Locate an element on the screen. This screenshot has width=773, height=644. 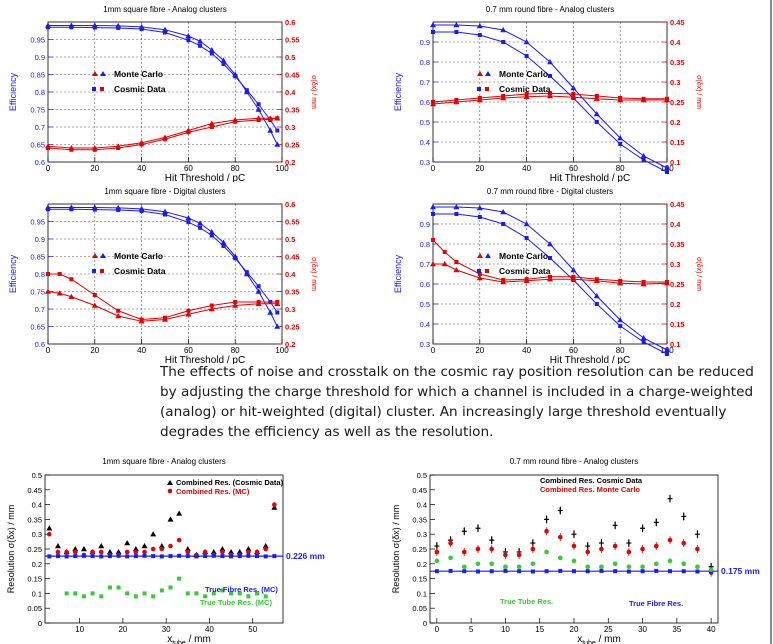
y-tick-label: 0.3 is located at coordinates (425, 162).